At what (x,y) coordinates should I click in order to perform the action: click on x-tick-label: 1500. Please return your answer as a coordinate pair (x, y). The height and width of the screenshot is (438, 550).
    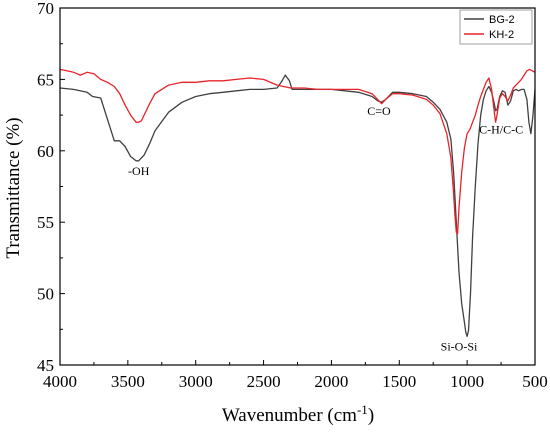
    Looking at the image, I should click on (399, 381).